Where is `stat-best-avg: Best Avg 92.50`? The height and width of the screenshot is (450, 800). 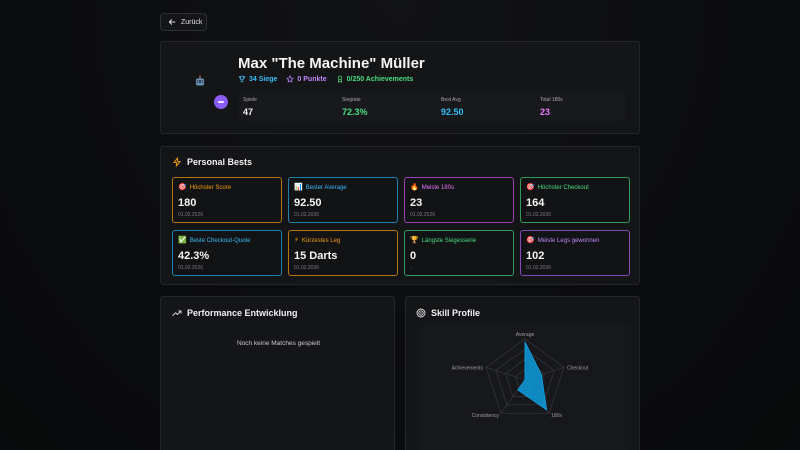 stat-best-avg: Best Avg 92.50 is located at coordinates (452, 107).